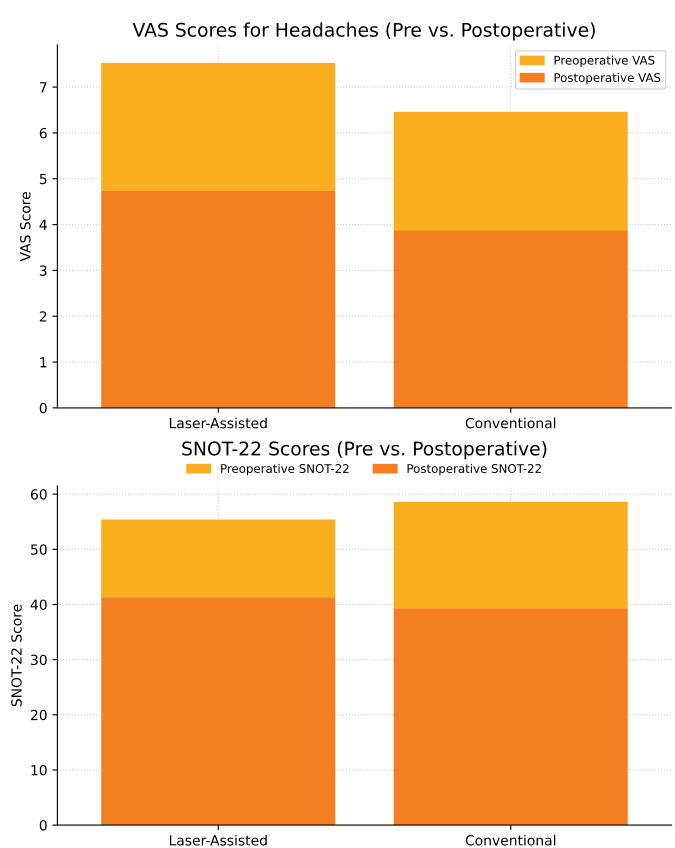 The width and height of the screenshot is (675, 848). I want to click on y-tick-label: 20, so click(38, 715).